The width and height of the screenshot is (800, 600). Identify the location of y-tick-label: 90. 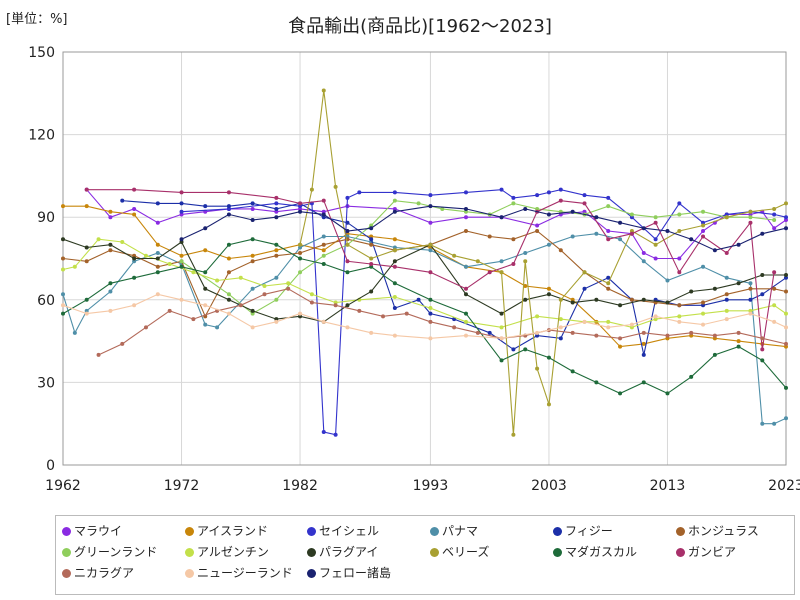
(46, 218).